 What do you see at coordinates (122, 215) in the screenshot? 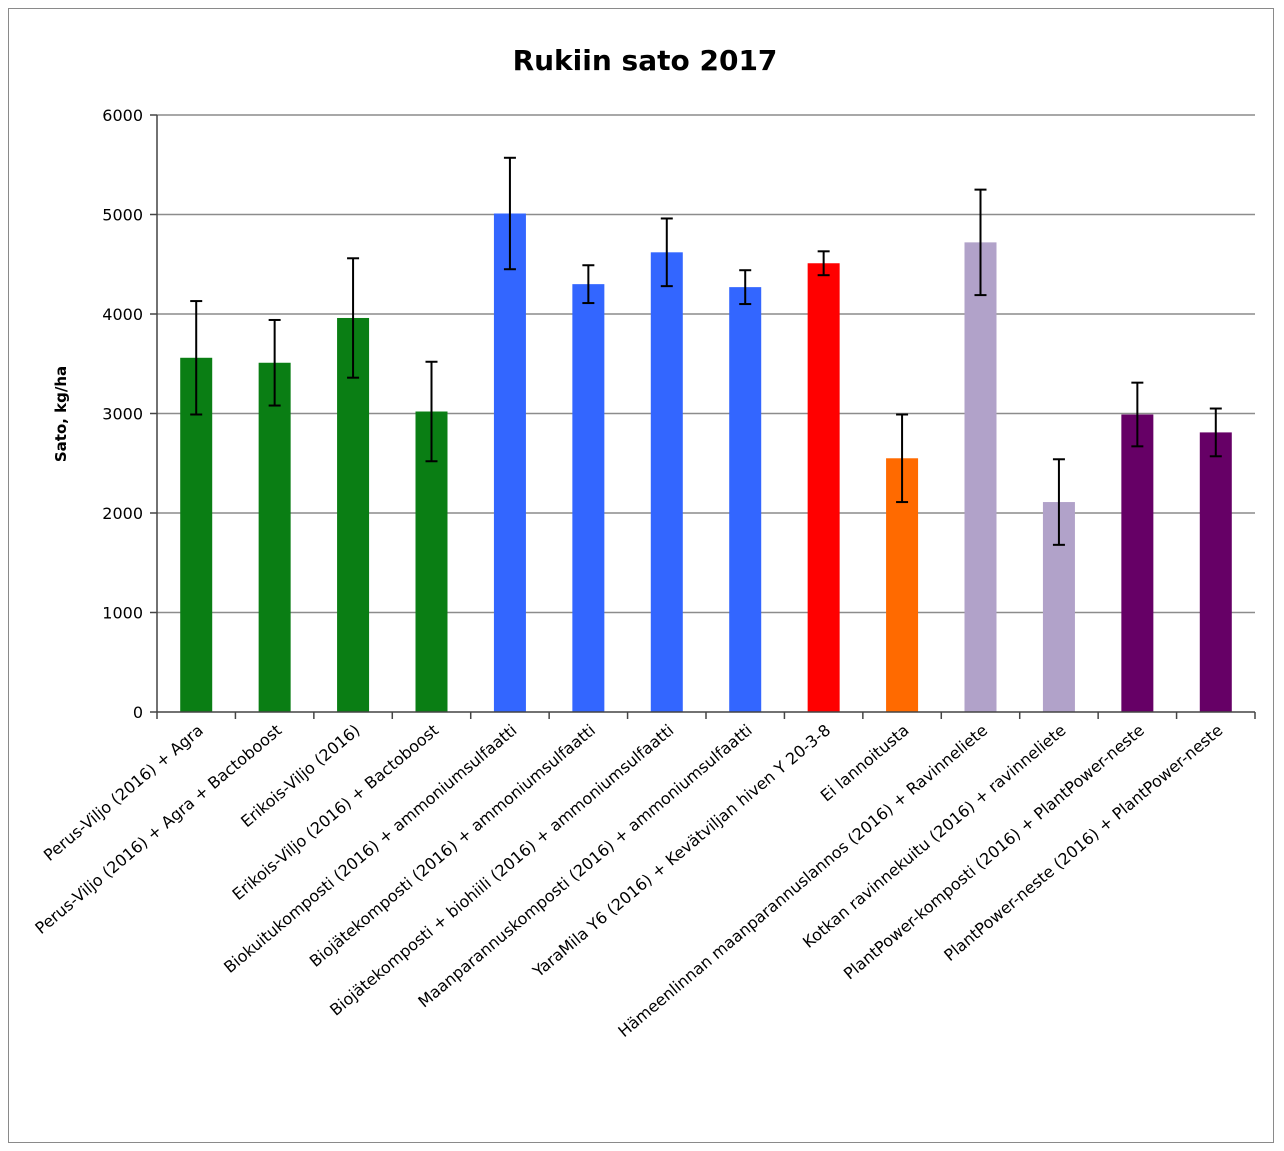
I see `y-tick-label: 5000` at bounding box center [122, 215].